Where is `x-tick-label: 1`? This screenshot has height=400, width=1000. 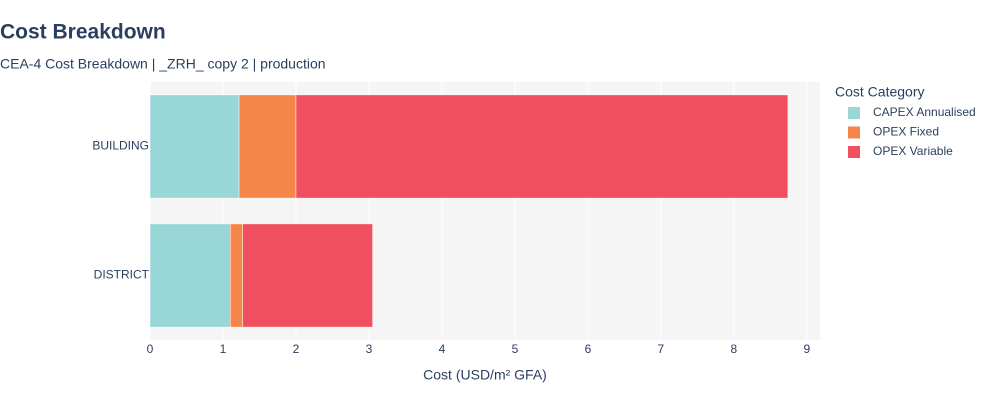 x-tick-label: 1 is located at coordinates (223, 349).